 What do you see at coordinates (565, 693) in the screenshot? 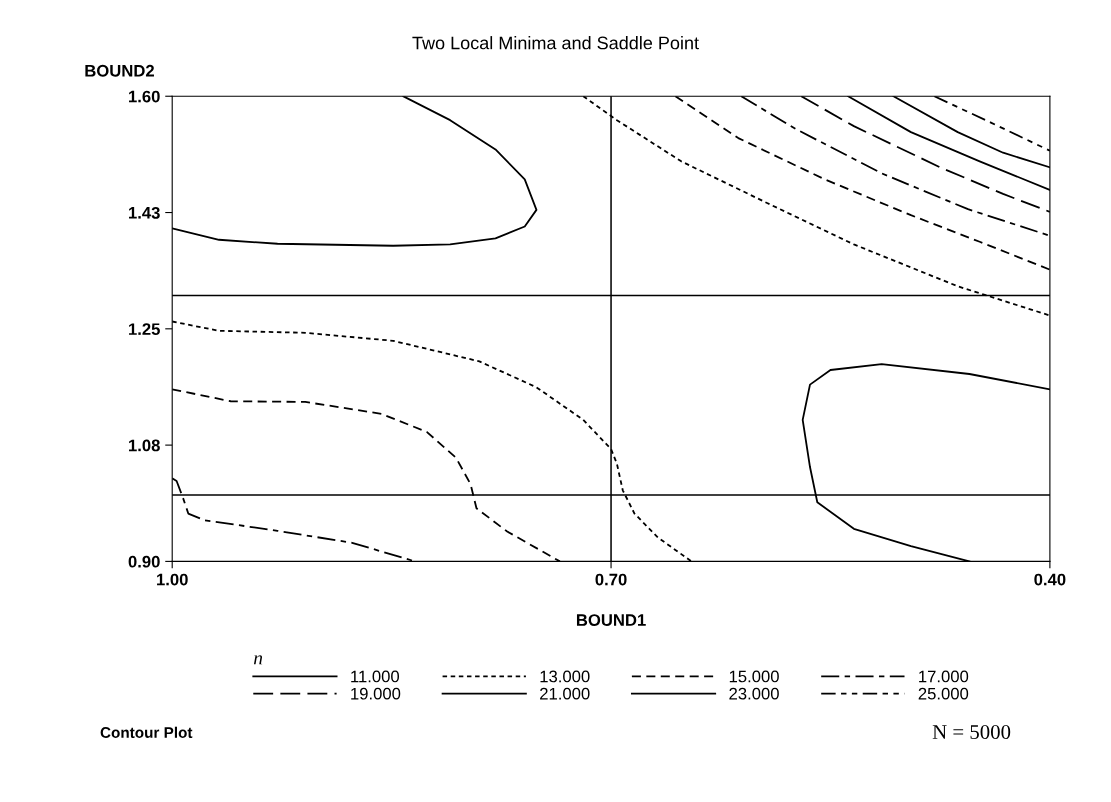
I see `legend-label: 21.000` at bounding box center [565, 693].